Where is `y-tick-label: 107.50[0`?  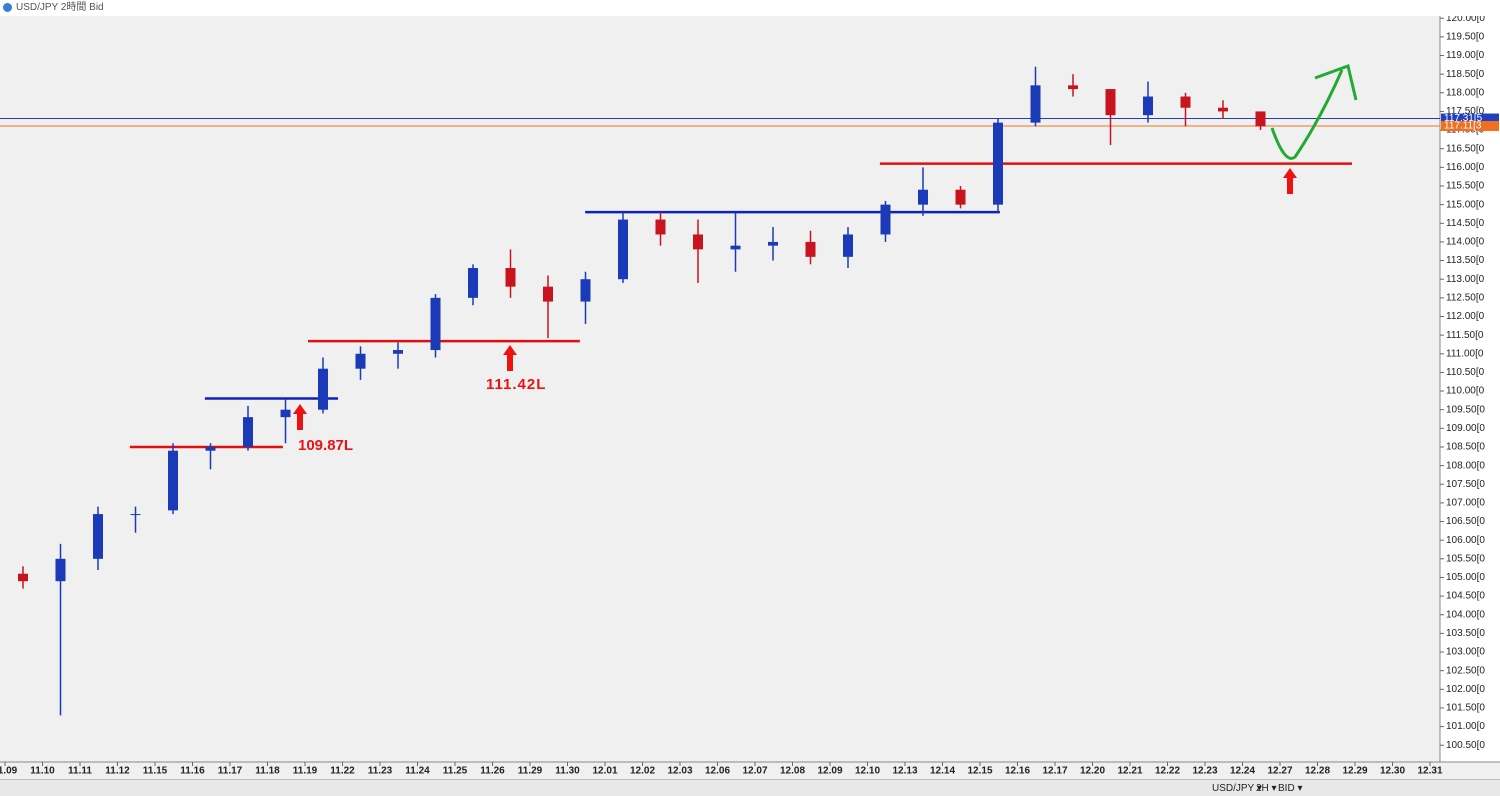
y-tick-label: 107.50[0 is located at coordinates (1465, 484).